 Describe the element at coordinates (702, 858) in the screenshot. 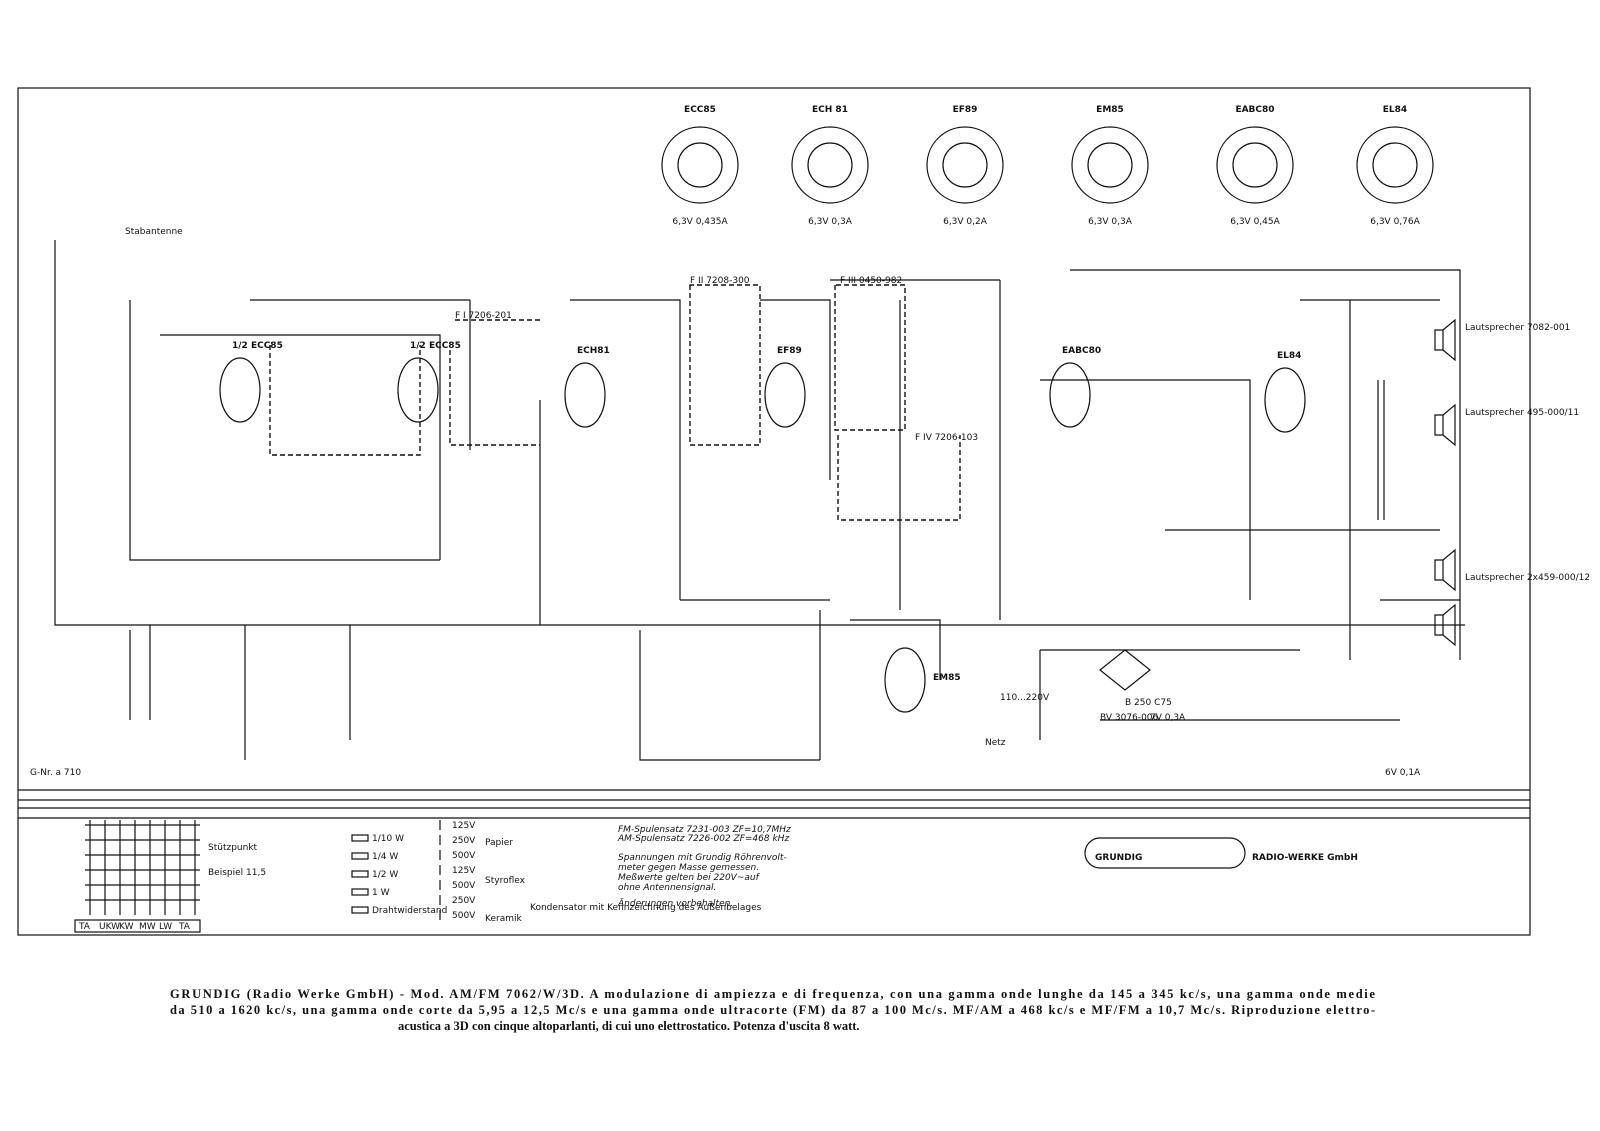

I see `note: Spannungen mit Grundig Röhrenvolt-` at that location.